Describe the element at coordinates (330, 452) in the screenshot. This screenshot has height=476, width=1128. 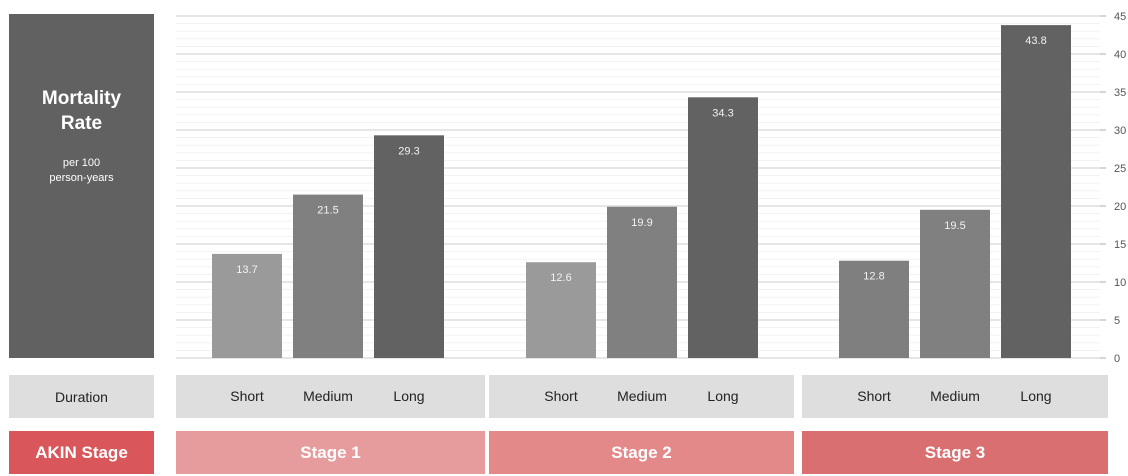
I see `stage-label: Stage 1` at that location.